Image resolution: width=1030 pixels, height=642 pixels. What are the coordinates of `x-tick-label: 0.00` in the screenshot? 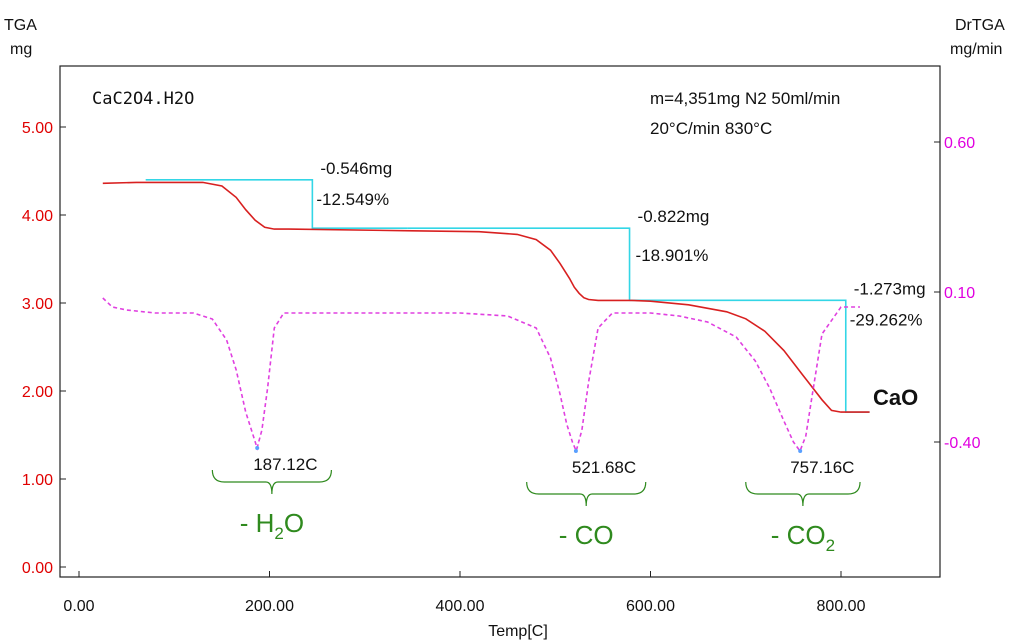 It's located at (78, 606).